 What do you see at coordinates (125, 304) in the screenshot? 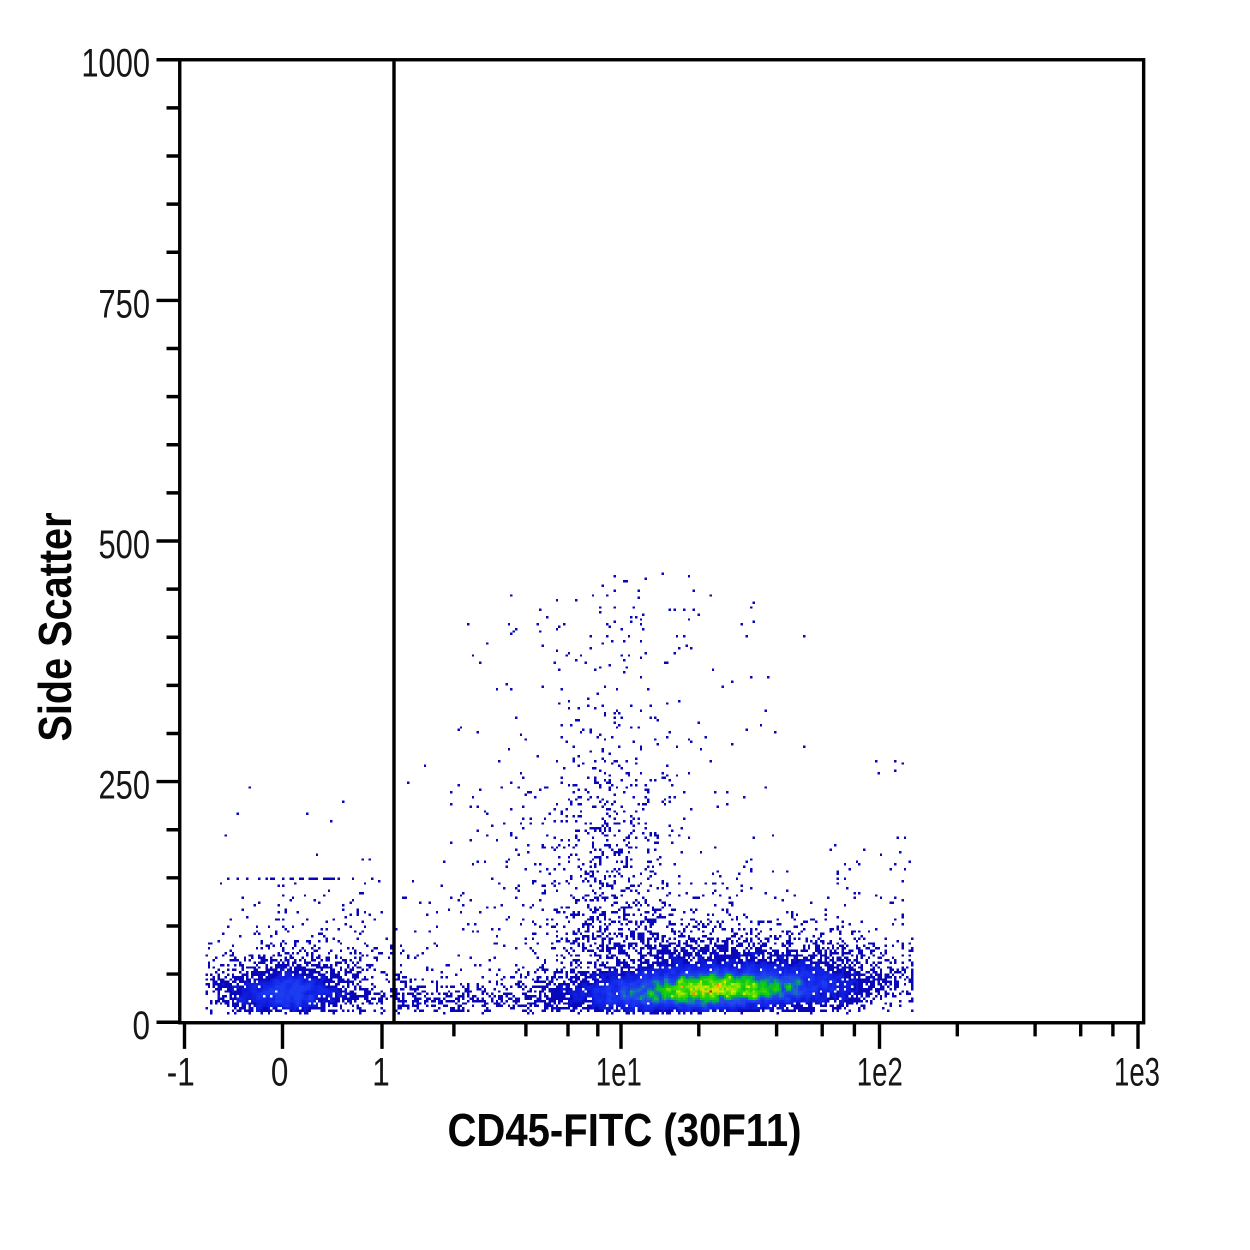
I see `svg-text: 750` at bounding box center [125, 304].